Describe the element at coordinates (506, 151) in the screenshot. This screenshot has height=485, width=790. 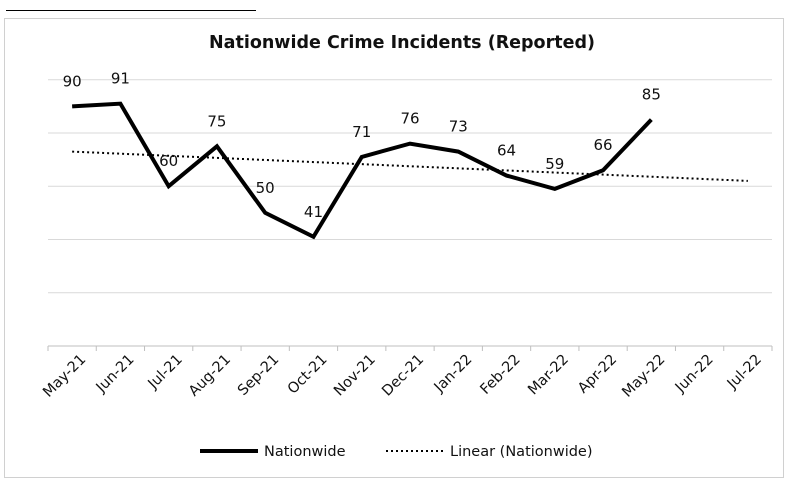
I see `data-label: 64` at that location.